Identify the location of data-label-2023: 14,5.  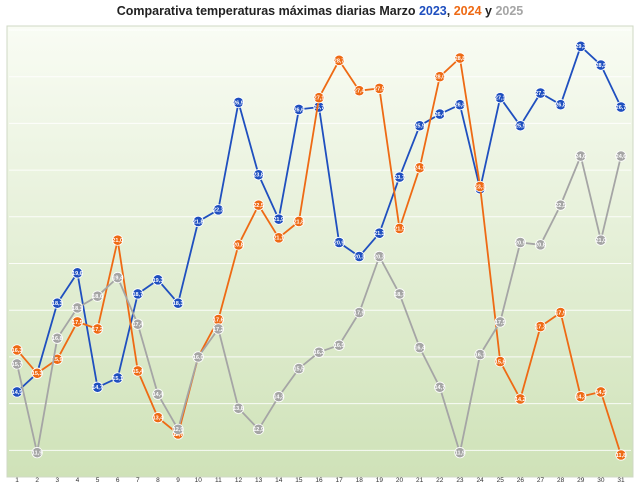
(17, 393).